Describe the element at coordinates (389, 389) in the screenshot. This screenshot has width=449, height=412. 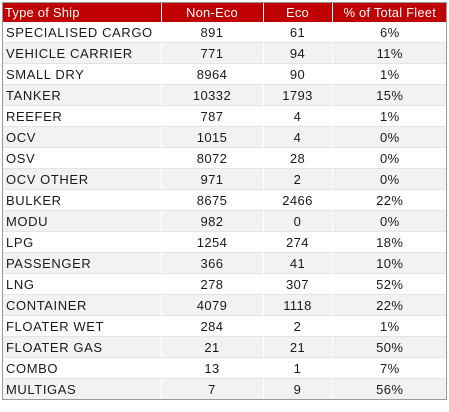
I see `cell-percent-total-fleet: 56%` at that location.